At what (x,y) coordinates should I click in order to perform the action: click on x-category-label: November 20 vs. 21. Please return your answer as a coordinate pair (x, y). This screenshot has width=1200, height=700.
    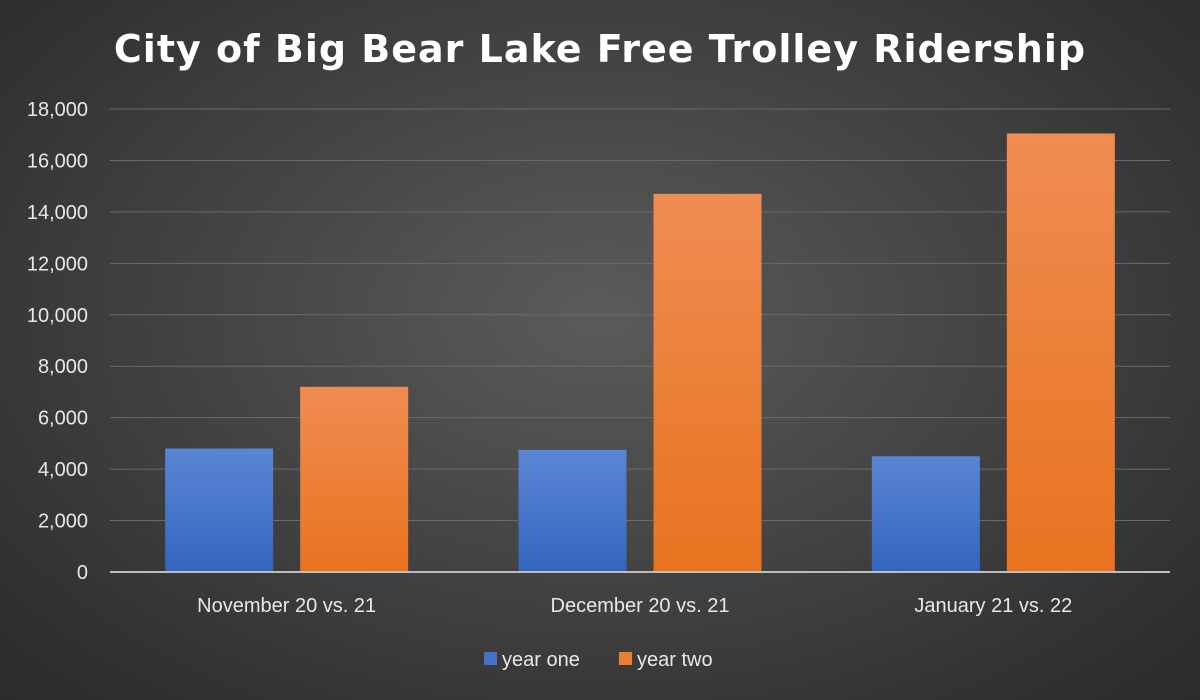
    Looking at the image, I should click on (286, 606).